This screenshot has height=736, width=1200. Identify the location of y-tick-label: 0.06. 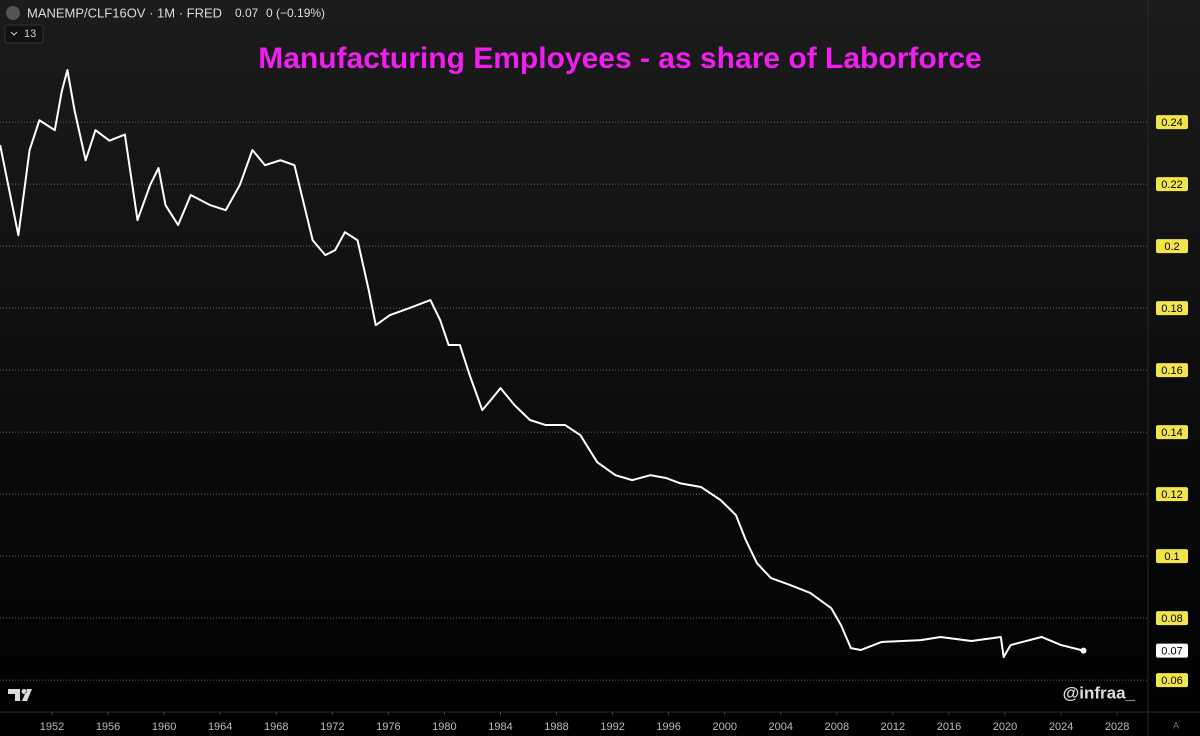
(1171, 681).